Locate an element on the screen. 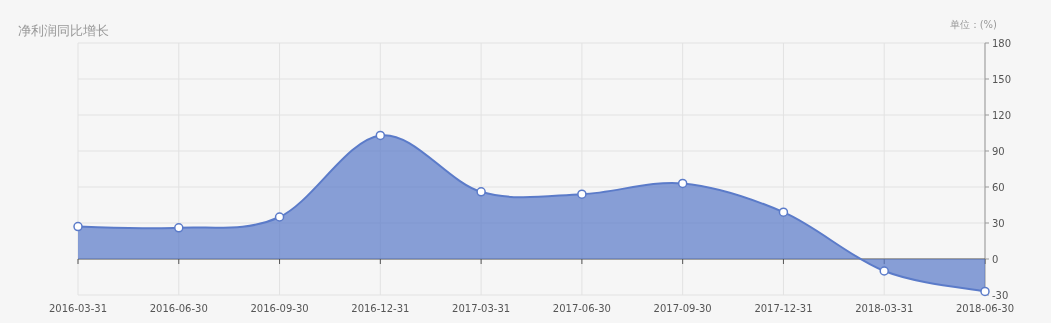  y-tick-label: 60 is located at coordinates (998, 187).